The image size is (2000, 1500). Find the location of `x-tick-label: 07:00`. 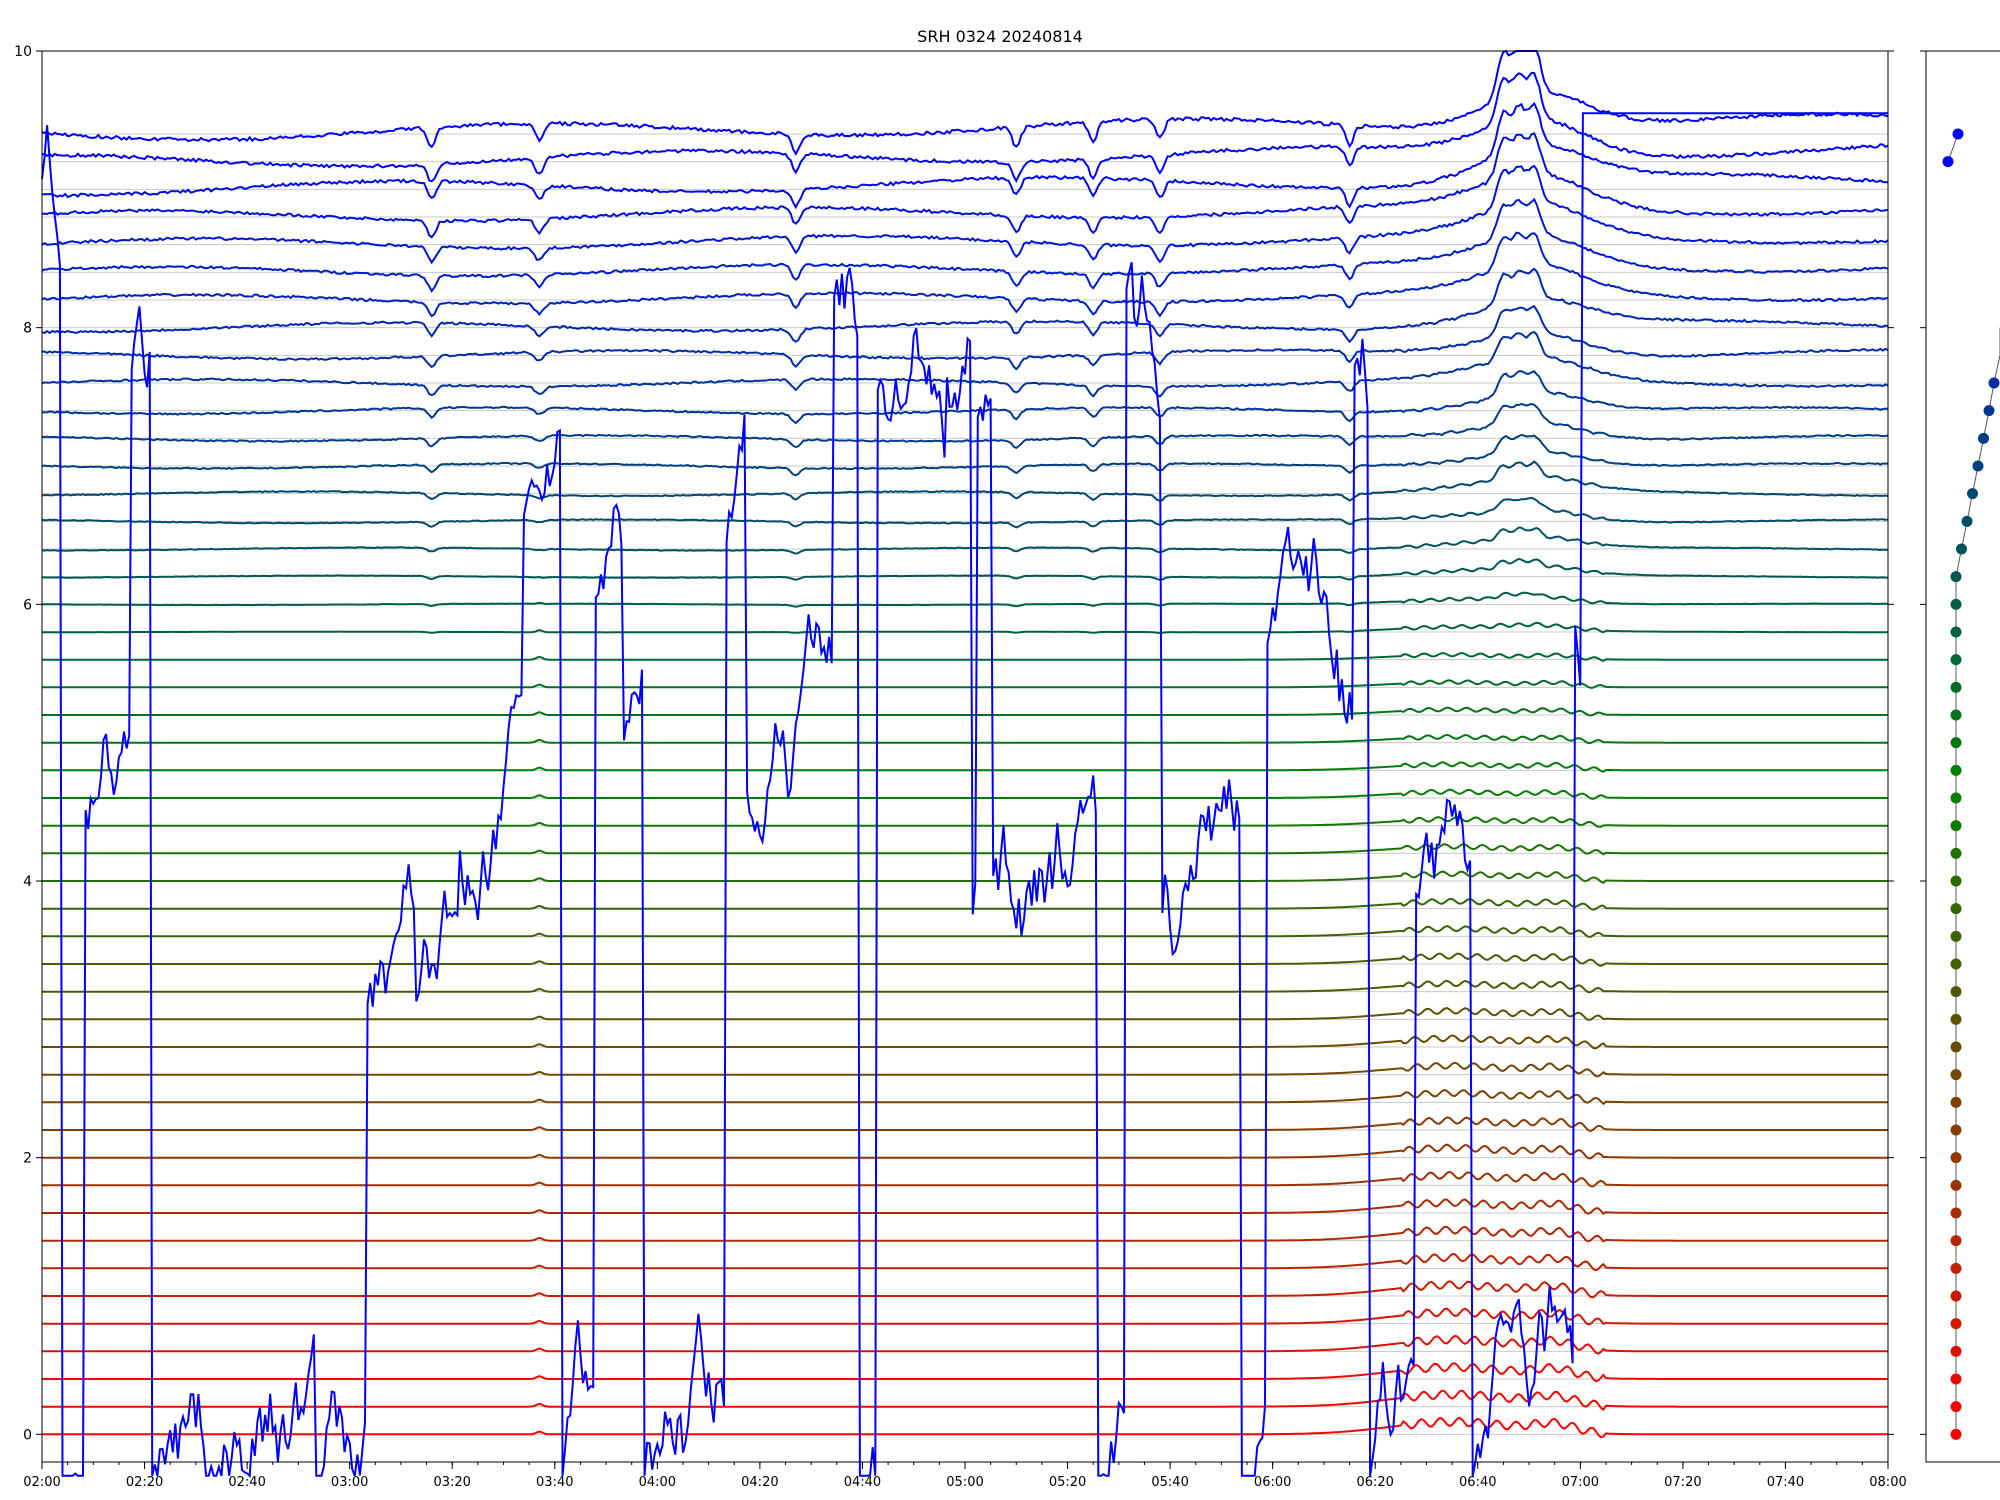

x-tick-label: 07:00 is located at coordinates (1580, 1482).